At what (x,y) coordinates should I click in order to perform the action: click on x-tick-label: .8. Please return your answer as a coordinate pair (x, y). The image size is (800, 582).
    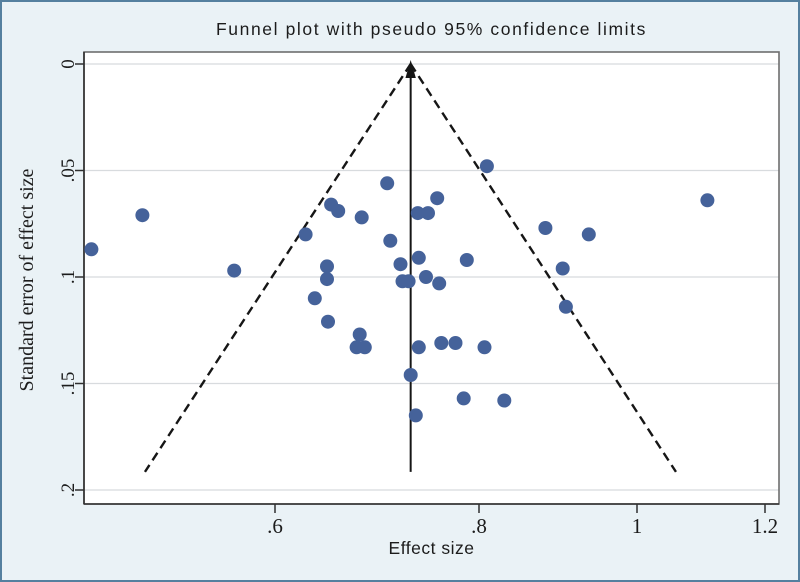
    Looking at the image, I should click on (479, 526).